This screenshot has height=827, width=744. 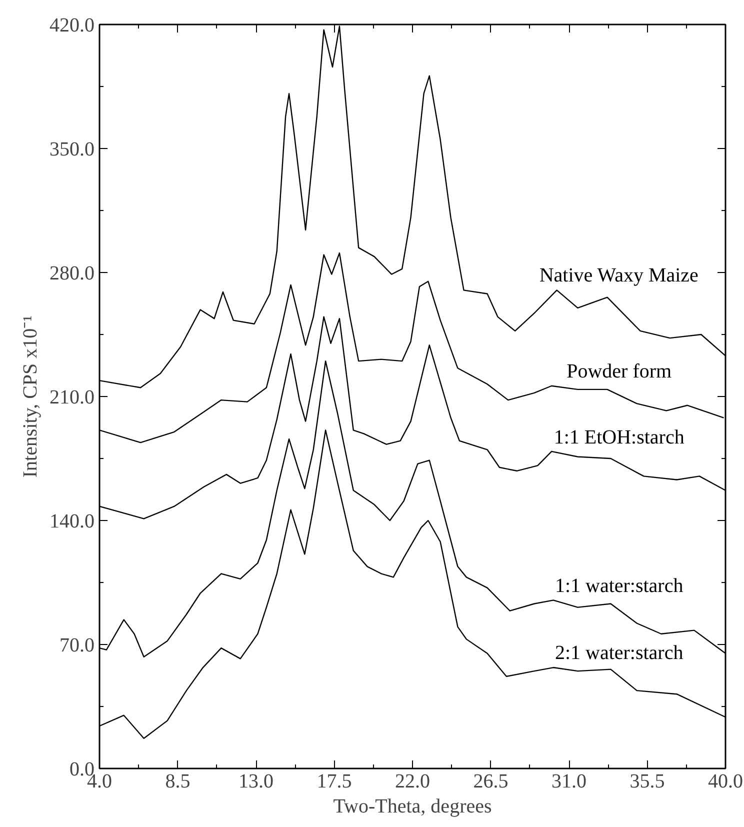 What do you see at coordinates (619, 437) in the screenshot?
I see `series-label: 1:1 EtOH:starch` at bounding box center [619, 437].